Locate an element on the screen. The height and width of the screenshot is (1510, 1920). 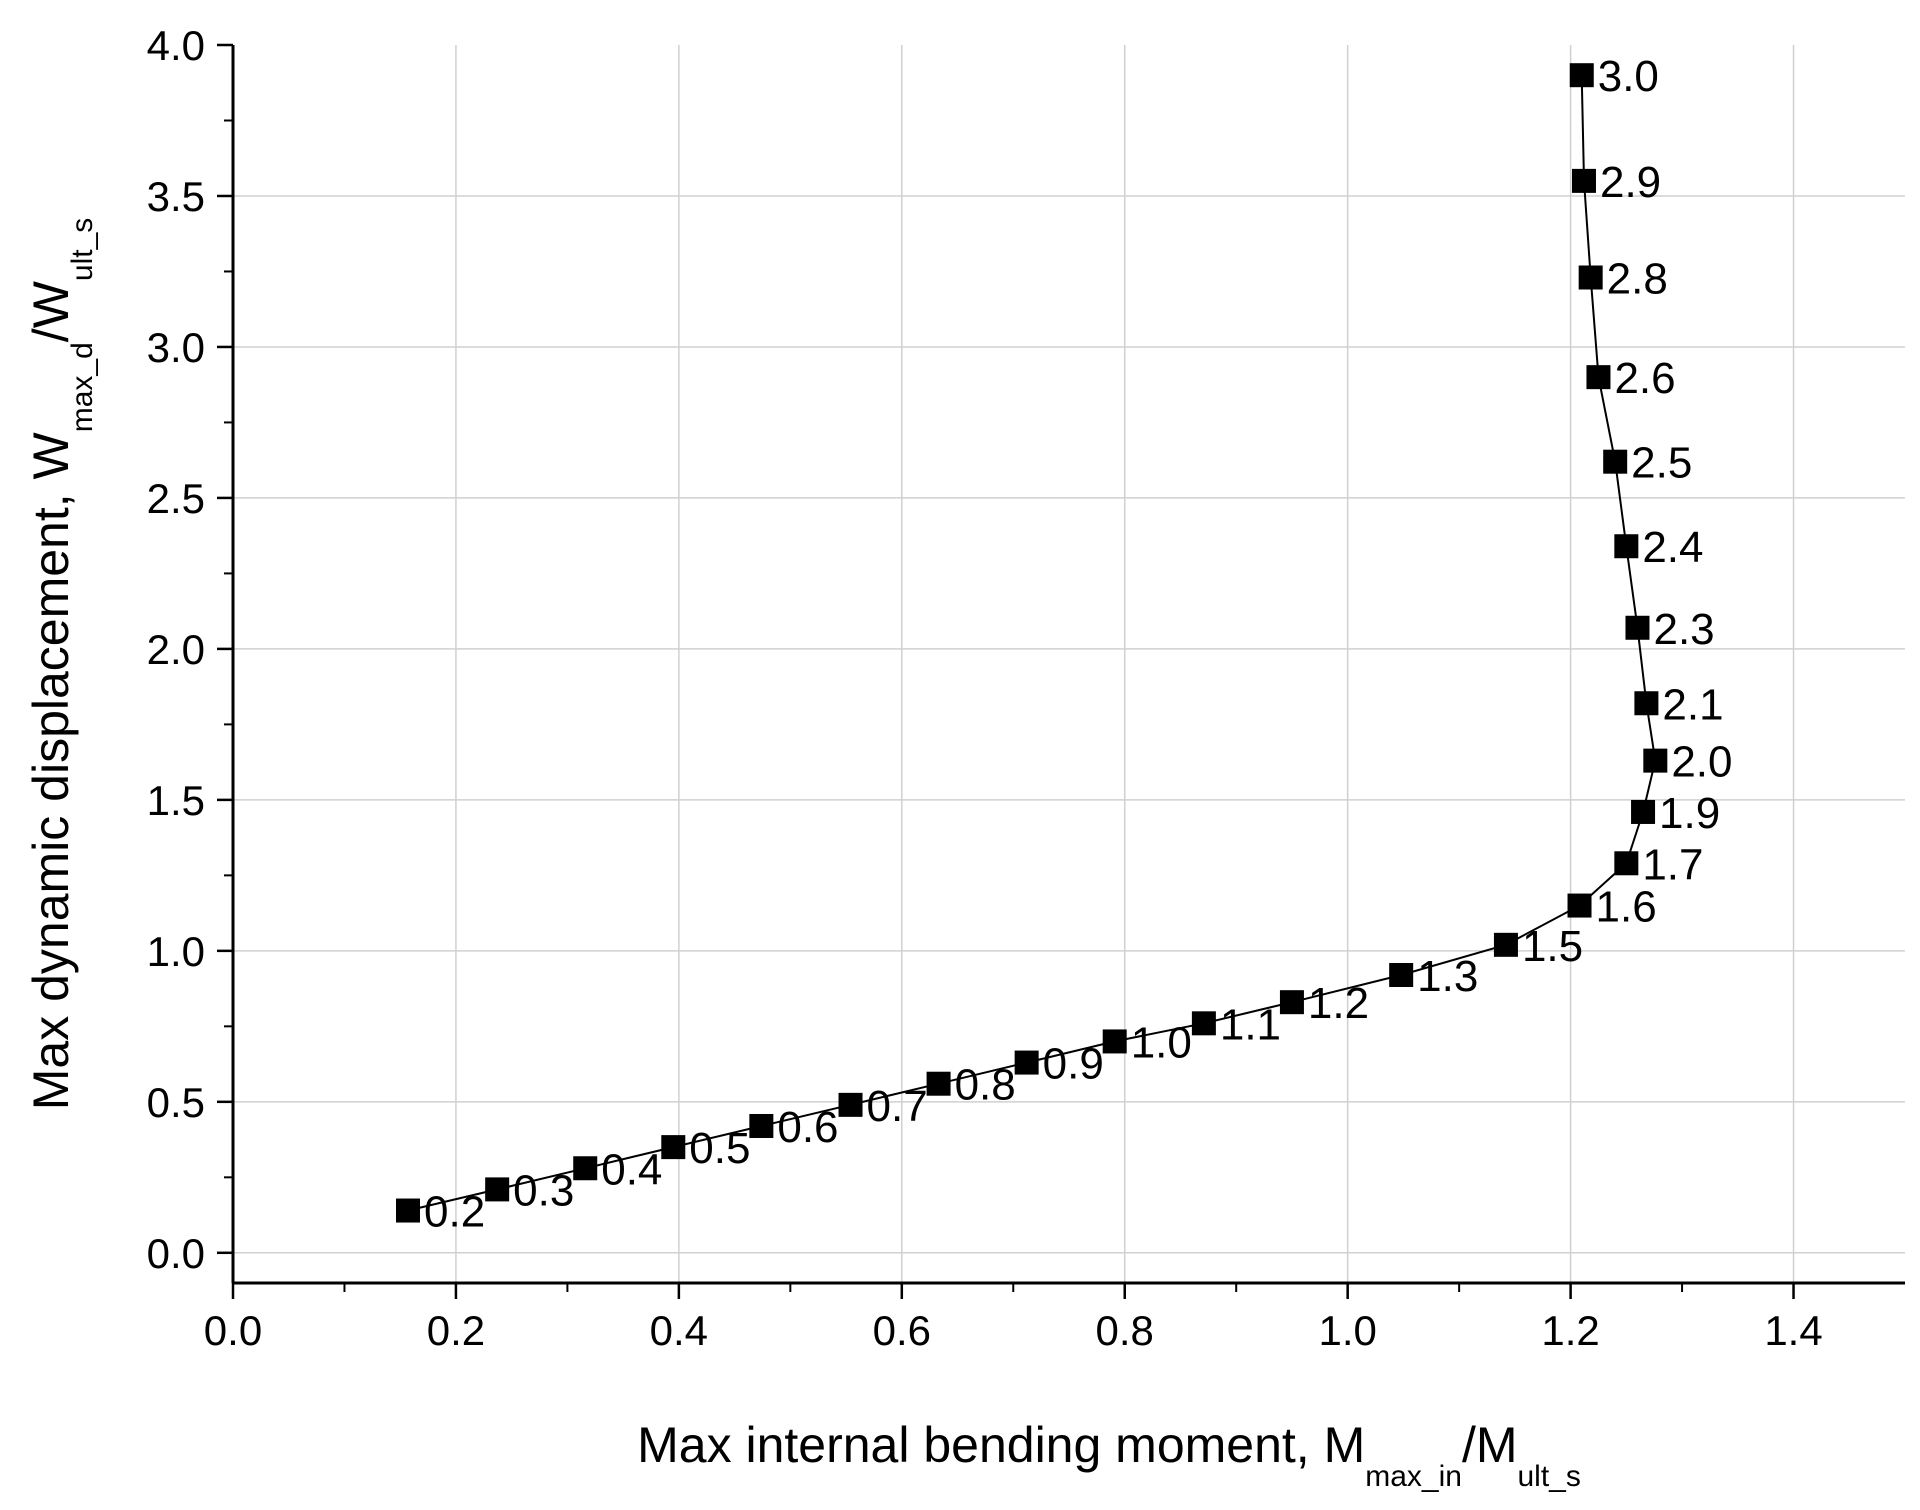
data-point-label: 2.0 is located at coordinates (1701, 762).